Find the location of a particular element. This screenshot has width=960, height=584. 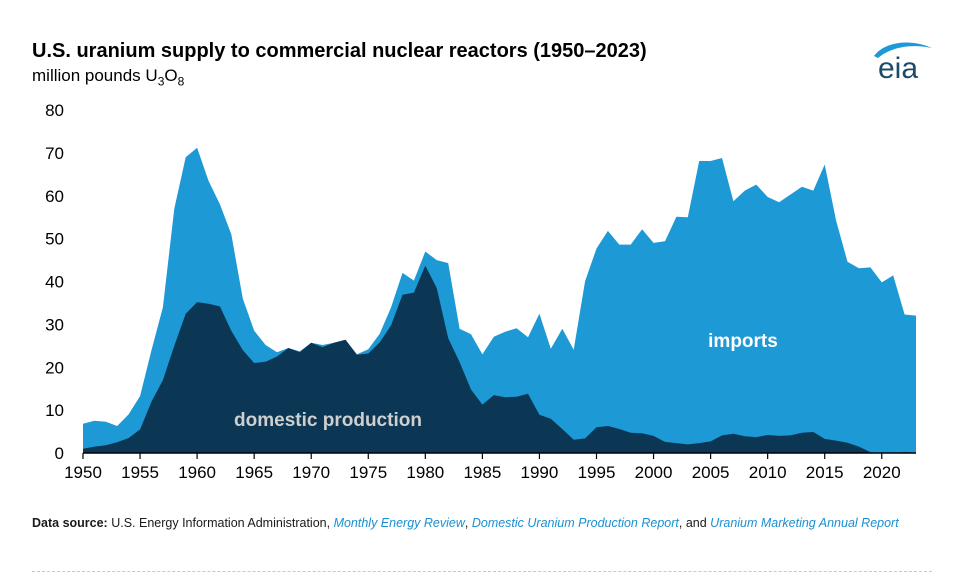

x-tick-label: 1970 is located at coordinates (311, 472).